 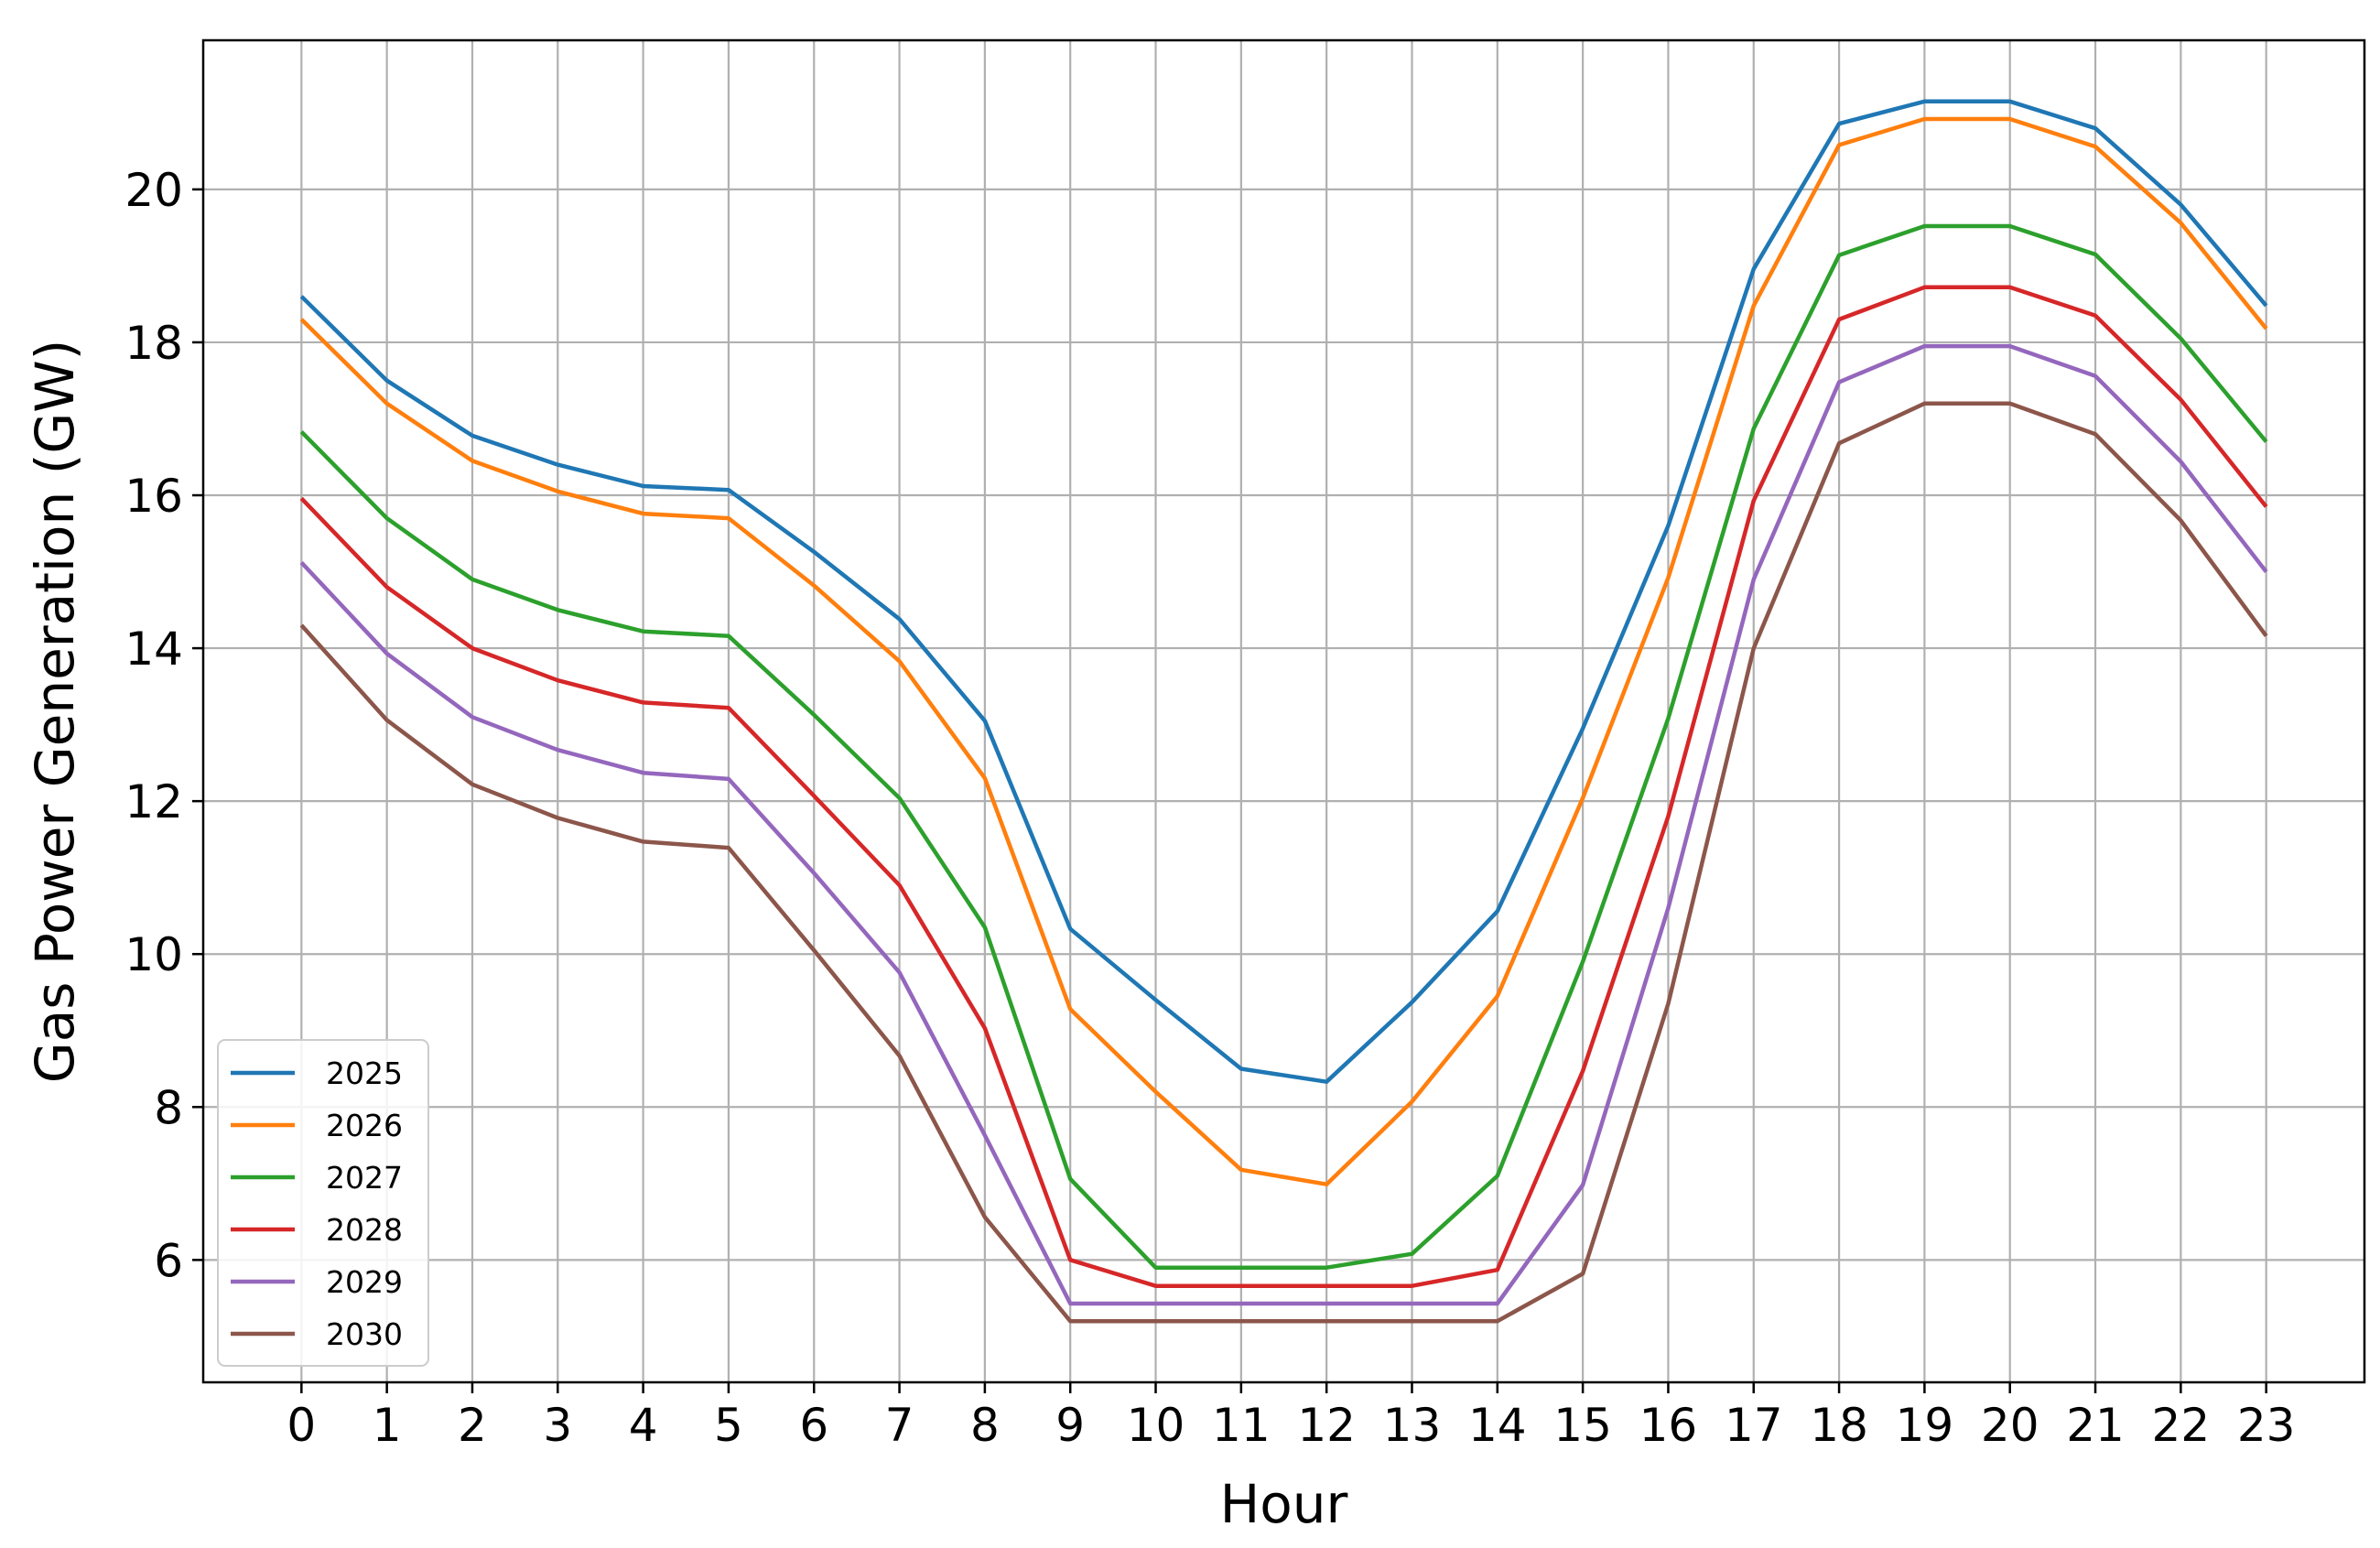 What do you see at coordinates (1582, 1425) in the screenshot?
I see `x-tick-label: 15` at bounding box center [1582, 1425].